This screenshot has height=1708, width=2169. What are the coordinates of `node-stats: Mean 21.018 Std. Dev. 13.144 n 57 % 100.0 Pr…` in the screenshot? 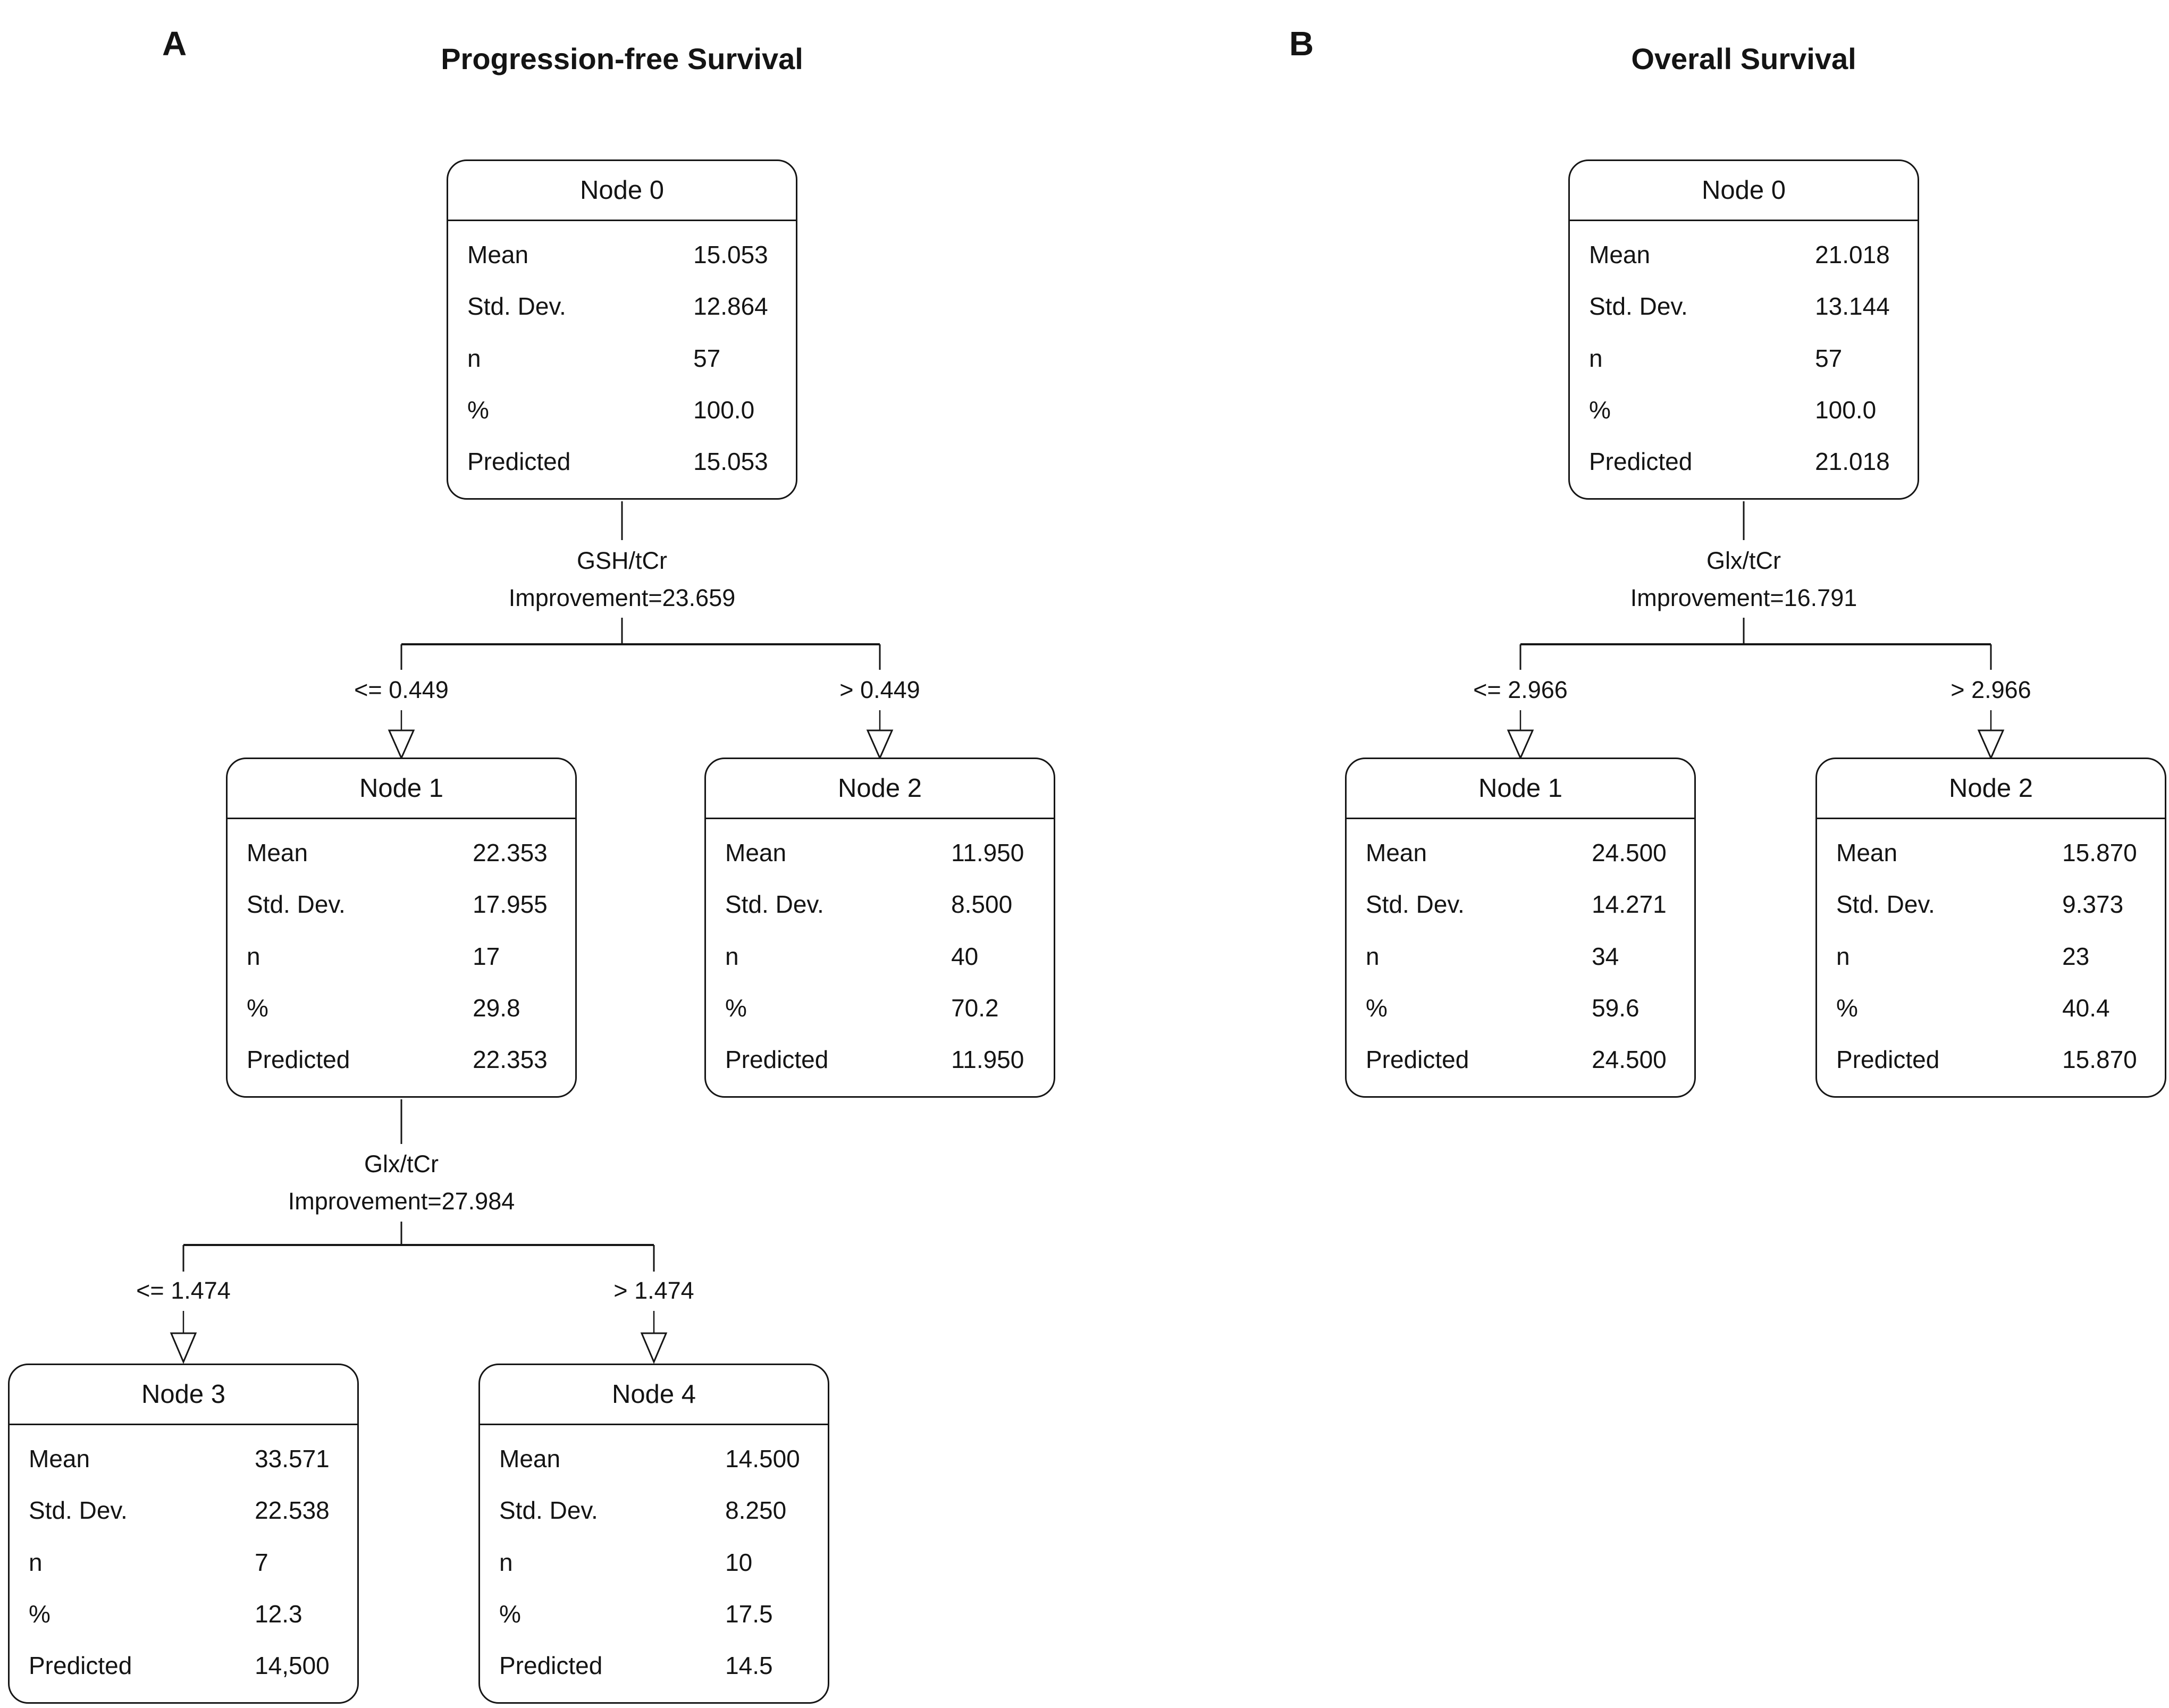 It's located at (1744, 359).